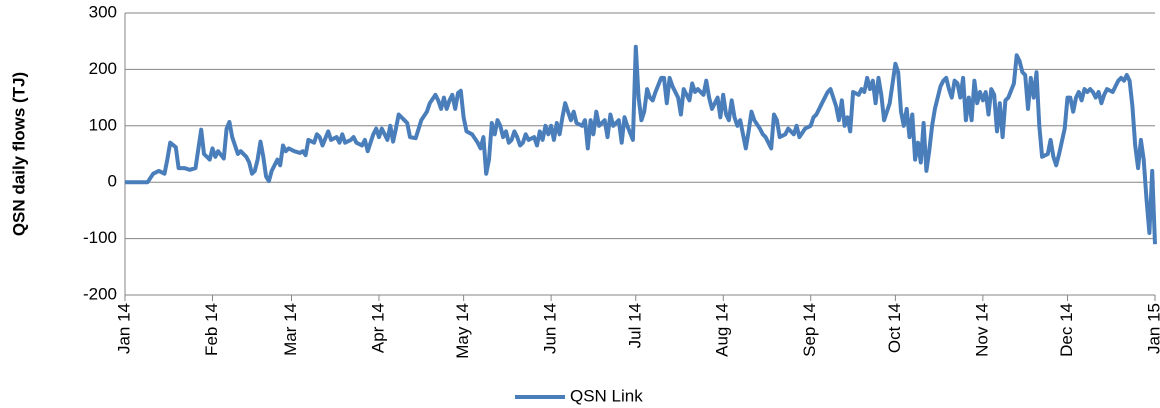 The width and height of the screenshot is (1160, 408). I want to click on x-tick-label: Aug 14, so click(722, 330).